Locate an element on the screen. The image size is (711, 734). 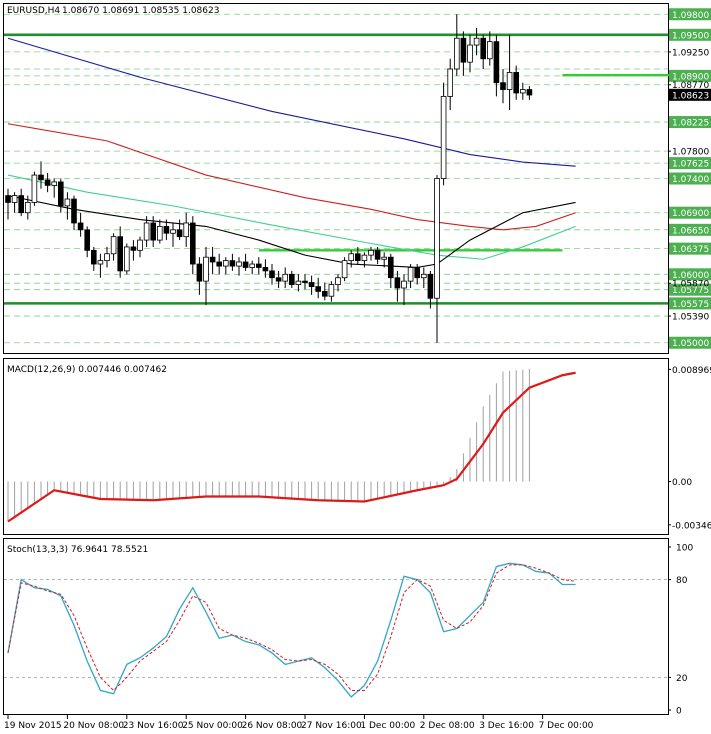
price-level-tag-label: 1.06375 is located at coordinates (690, 250).